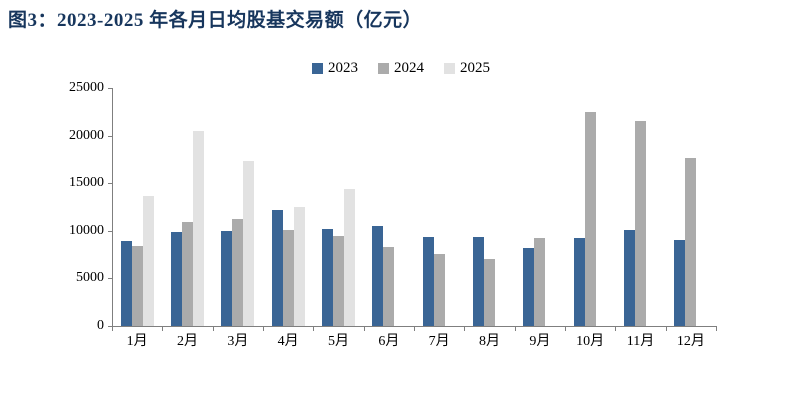  I want to click on bar-2024-11月, so click(640, 223).